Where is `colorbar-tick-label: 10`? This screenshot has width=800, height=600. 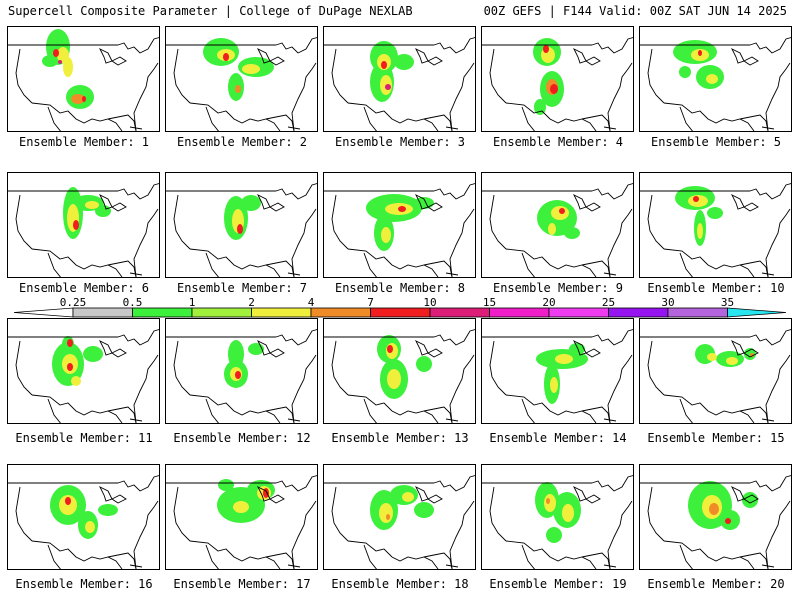
colorbar-tick-label: 10 is located at coordinates (429, 302).